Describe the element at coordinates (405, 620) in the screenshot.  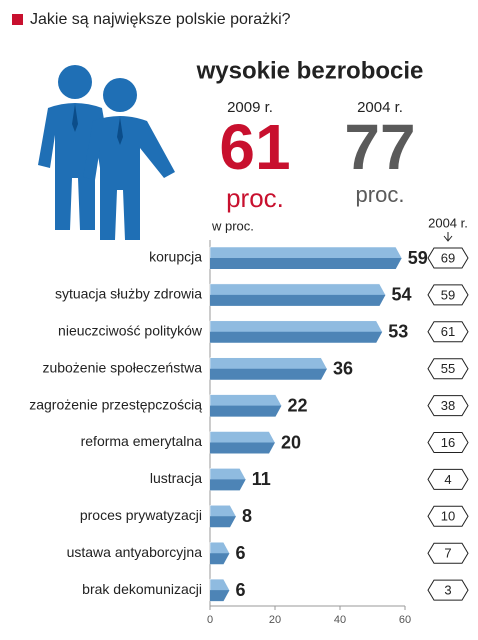
I see `x-tick-label: 60` at that location.